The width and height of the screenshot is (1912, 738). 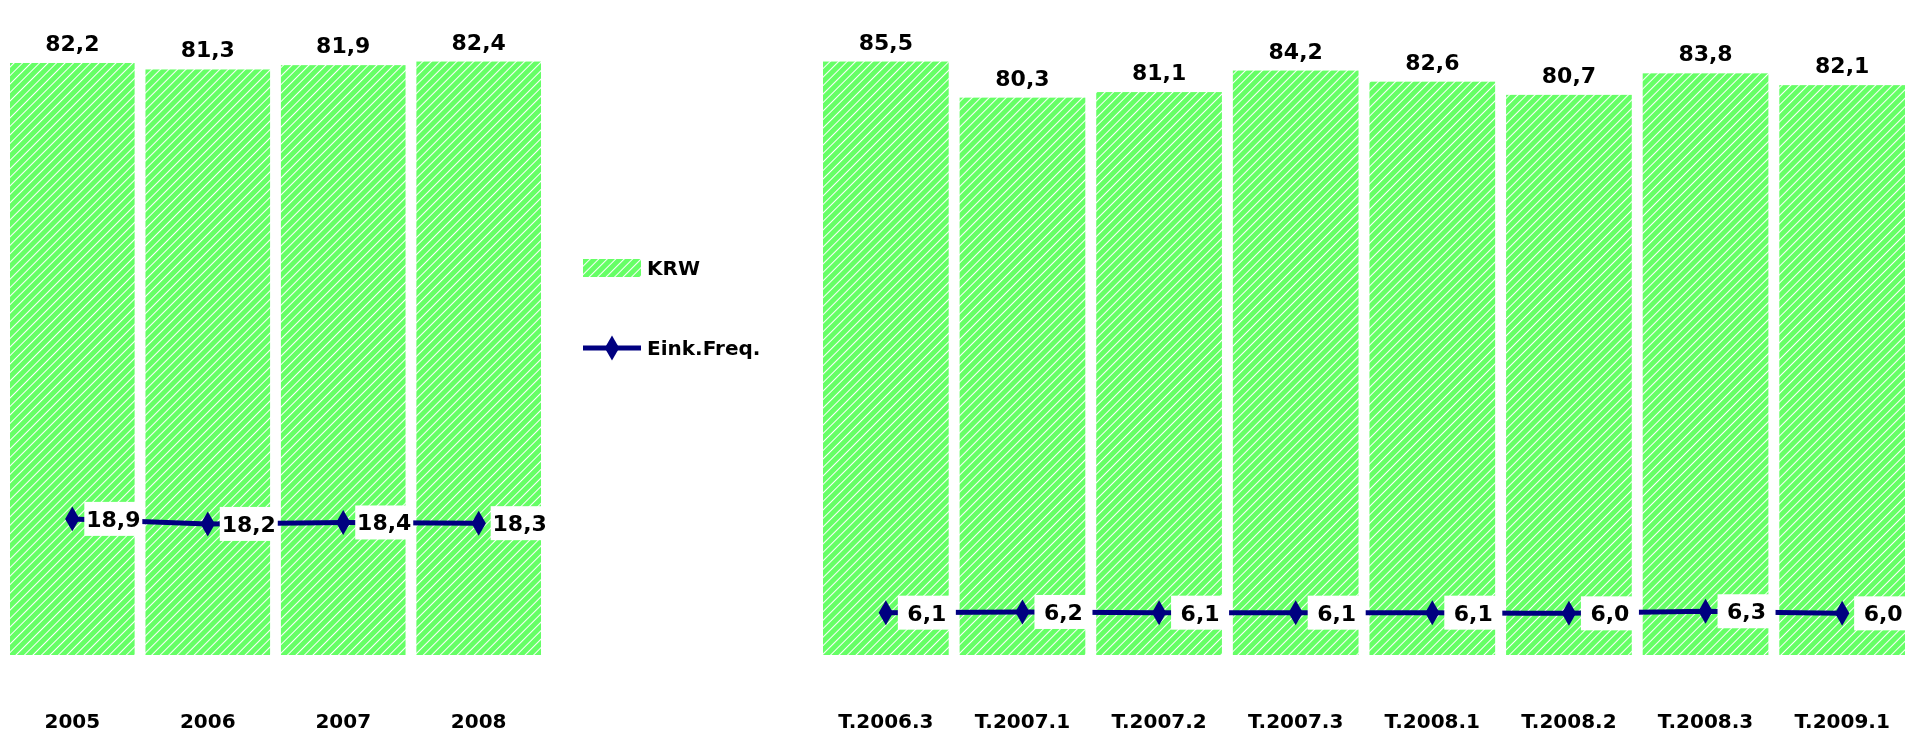 I want to click on data-label: 81,3, so click(x=207, y=50).